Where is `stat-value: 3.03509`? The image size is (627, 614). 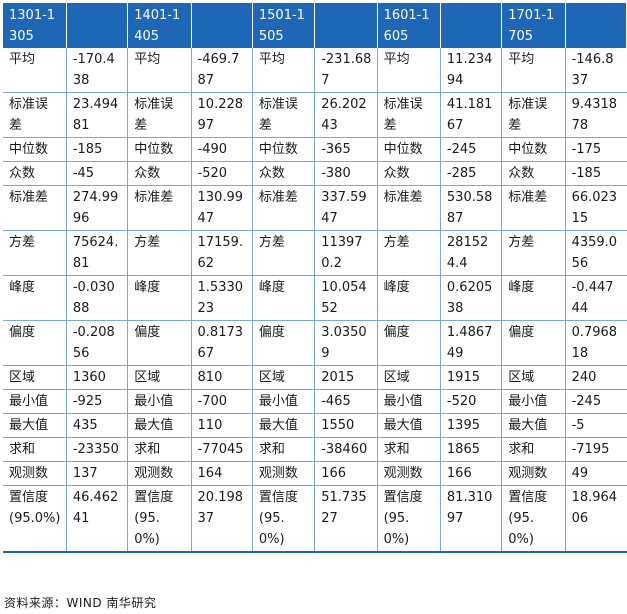 stat-value: 3.03509 is located at coordinates (346, 343).